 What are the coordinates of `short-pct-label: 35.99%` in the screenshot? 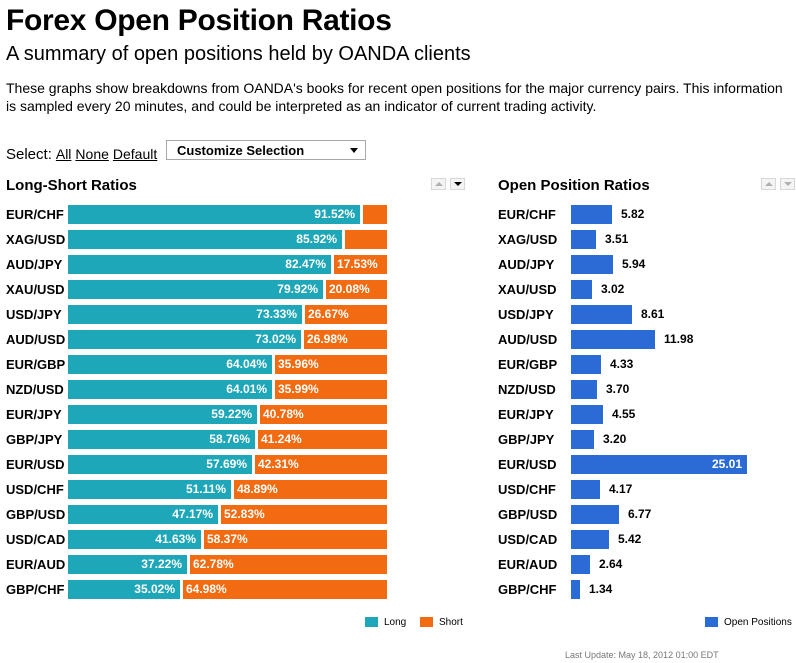 It's located at (298, 389).